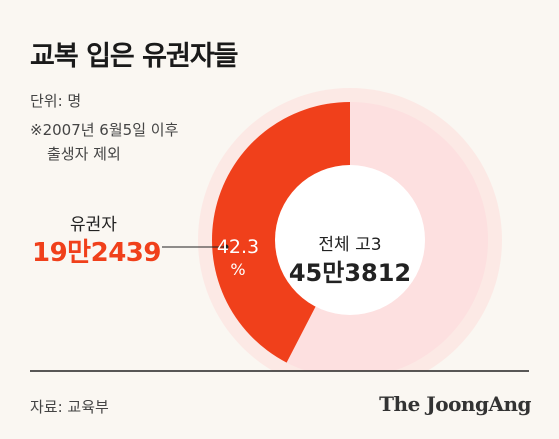  What do you see at coordinates (130, 142) in the screenshot?
I see `footnote: ※2007년 6월5일 이후 출생자 제외` at bounding box center [130, 142].